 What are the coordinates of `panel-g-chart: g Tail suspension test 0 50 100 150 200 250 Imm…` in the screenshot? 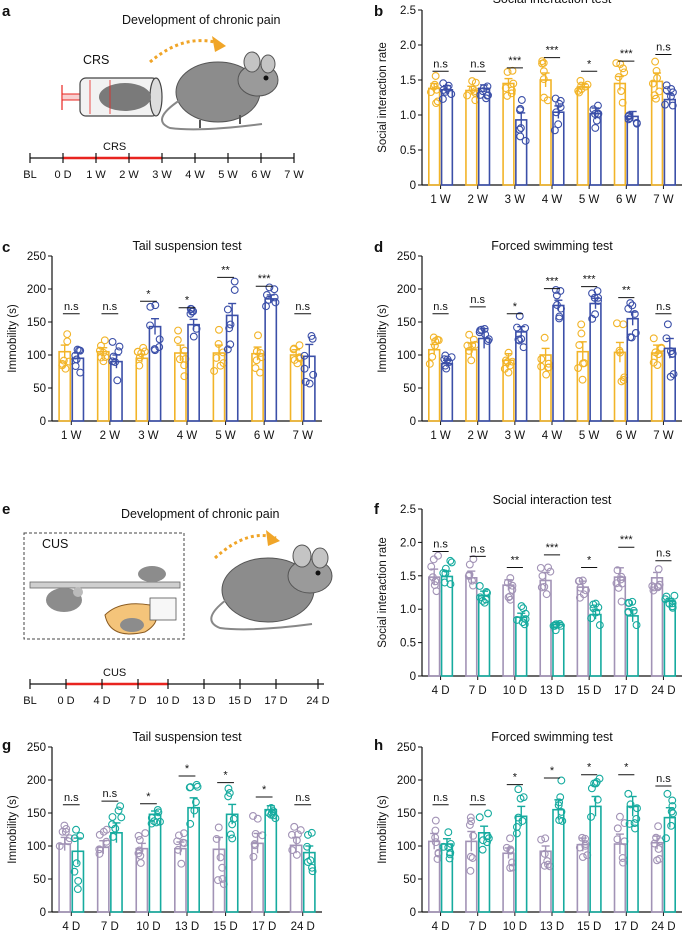 It's located at (162, 831).